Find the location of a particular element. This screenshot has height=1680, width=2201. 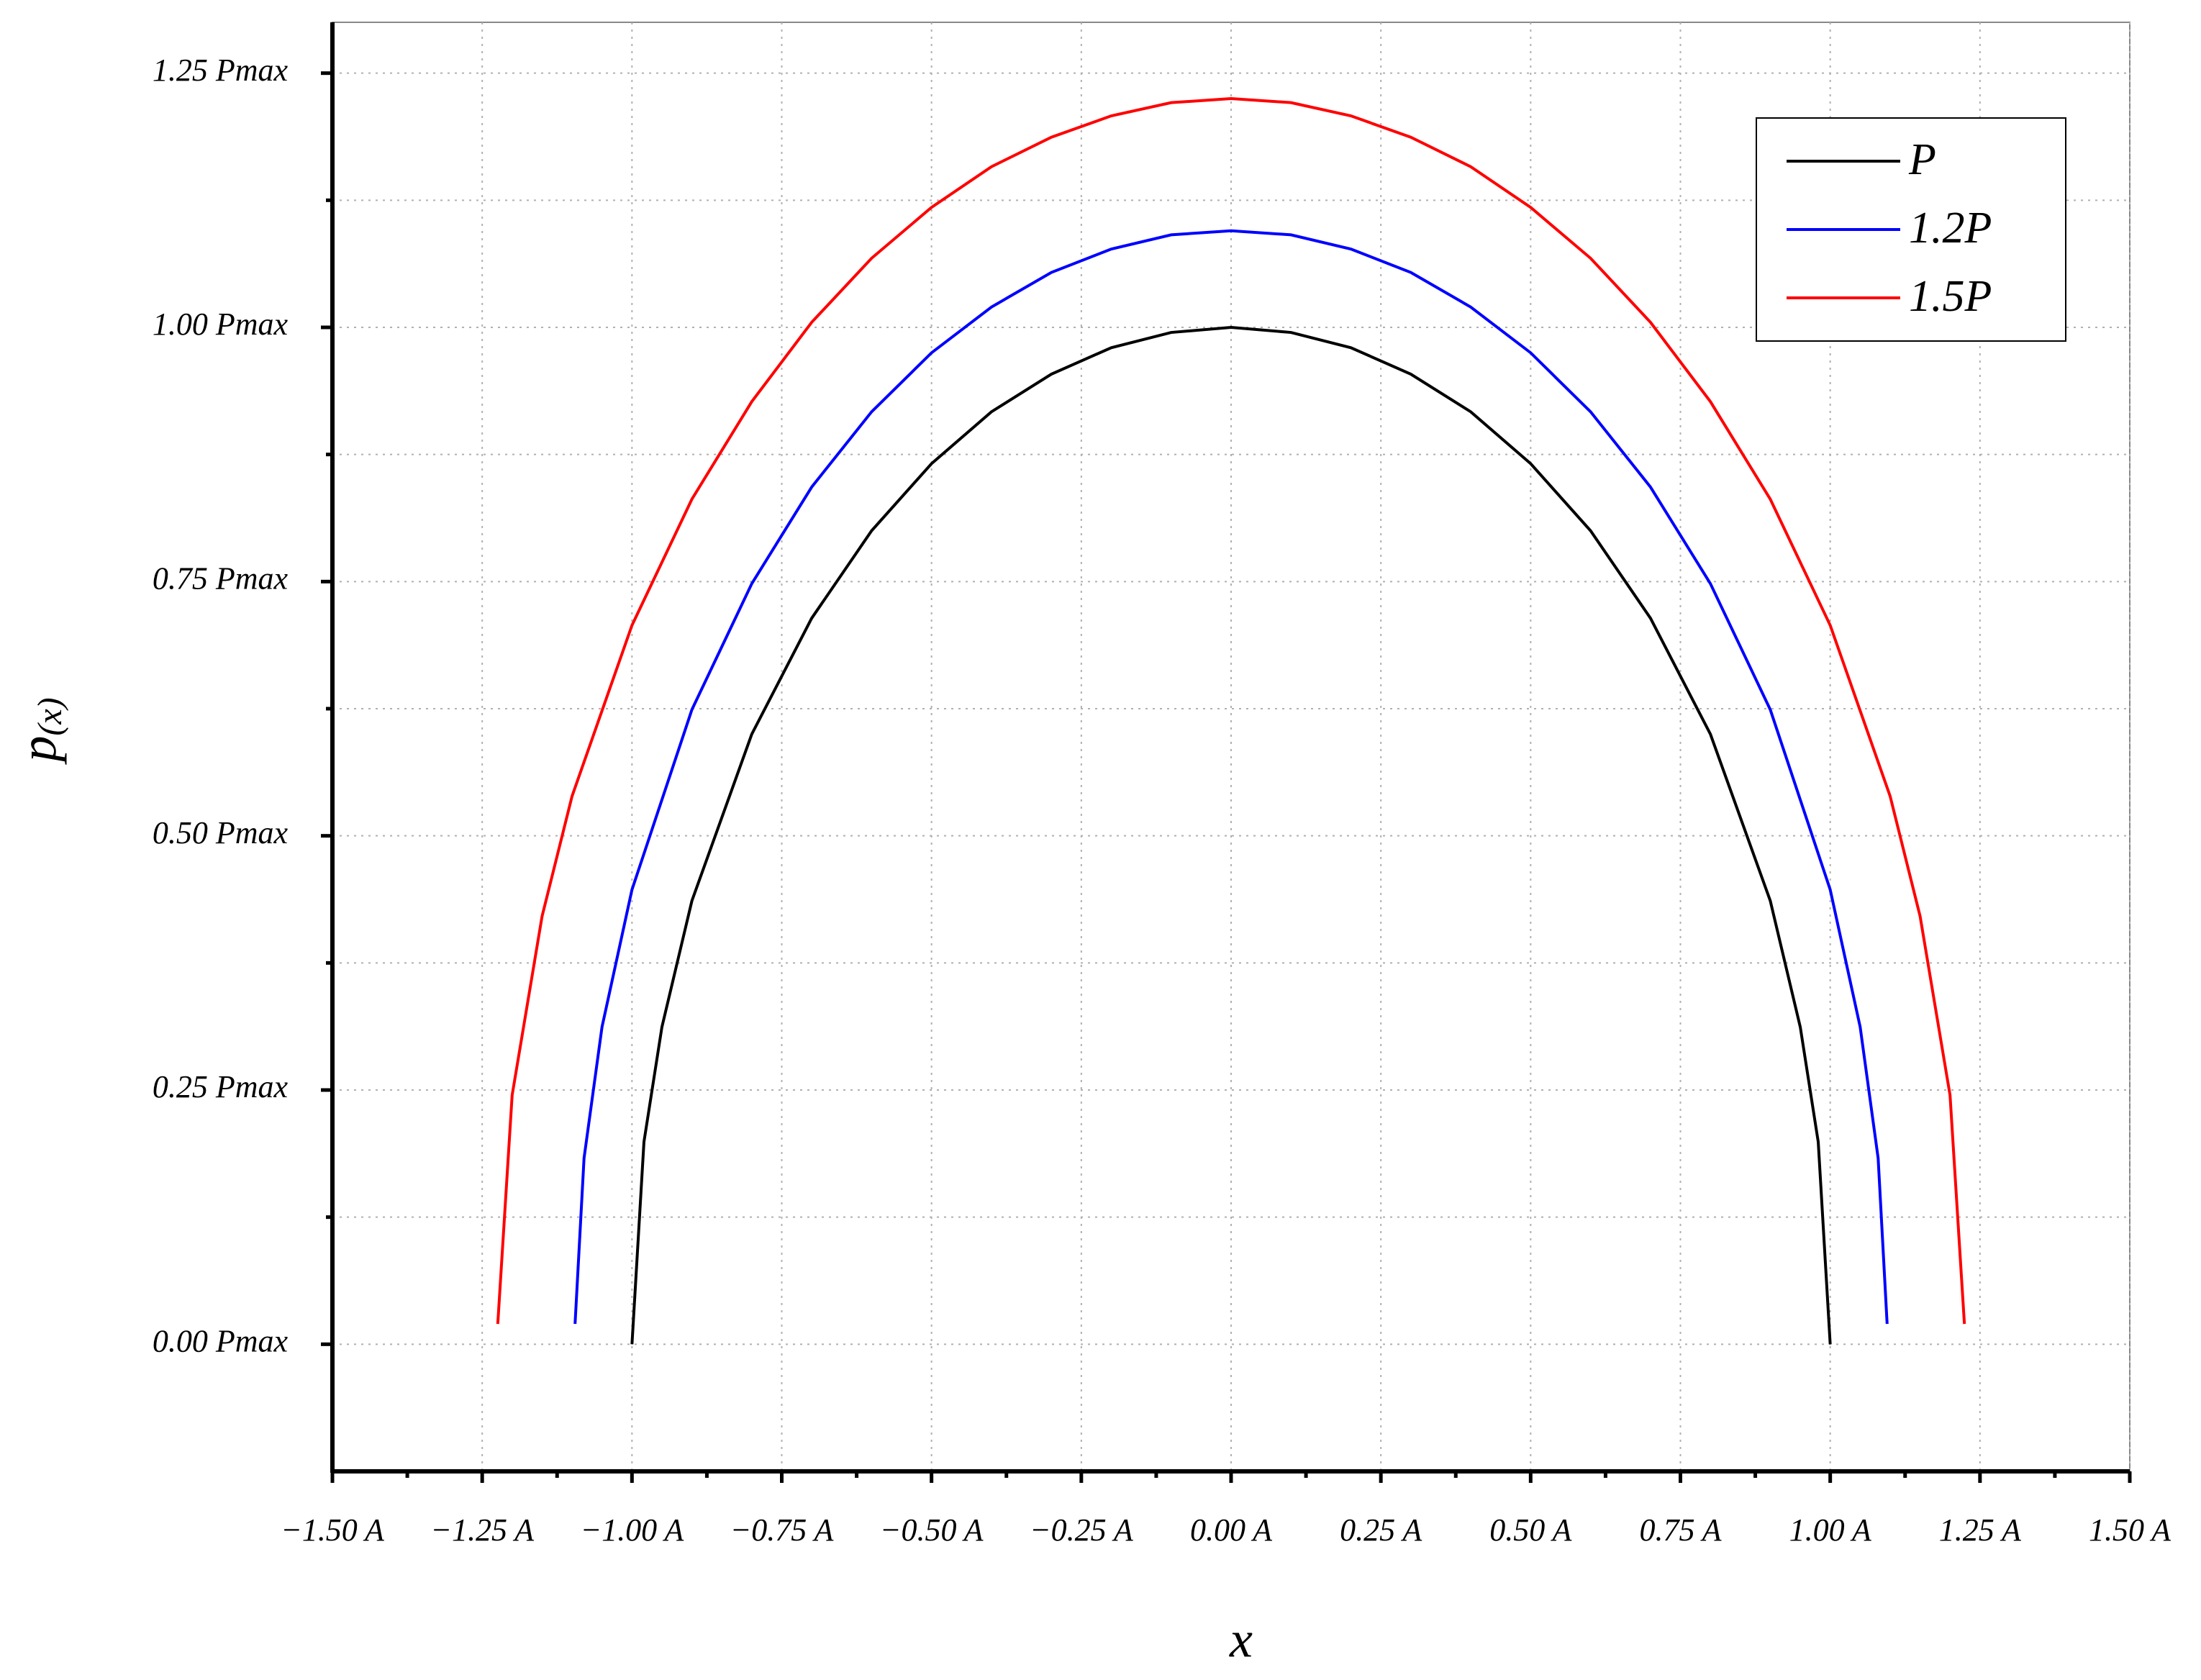

x-tick-label: 0.75 A is located at coordinates (1680, 1530).